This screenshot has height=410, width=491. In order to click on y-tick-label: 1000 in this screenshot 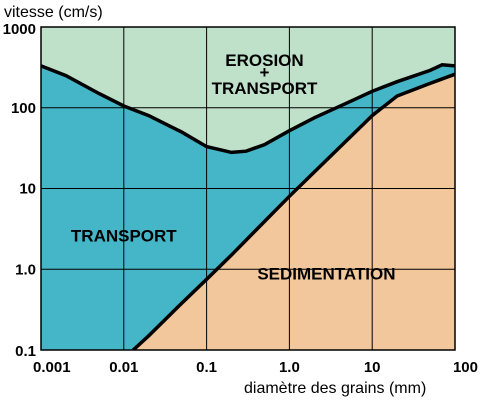, I will do `click(19, 29)`.